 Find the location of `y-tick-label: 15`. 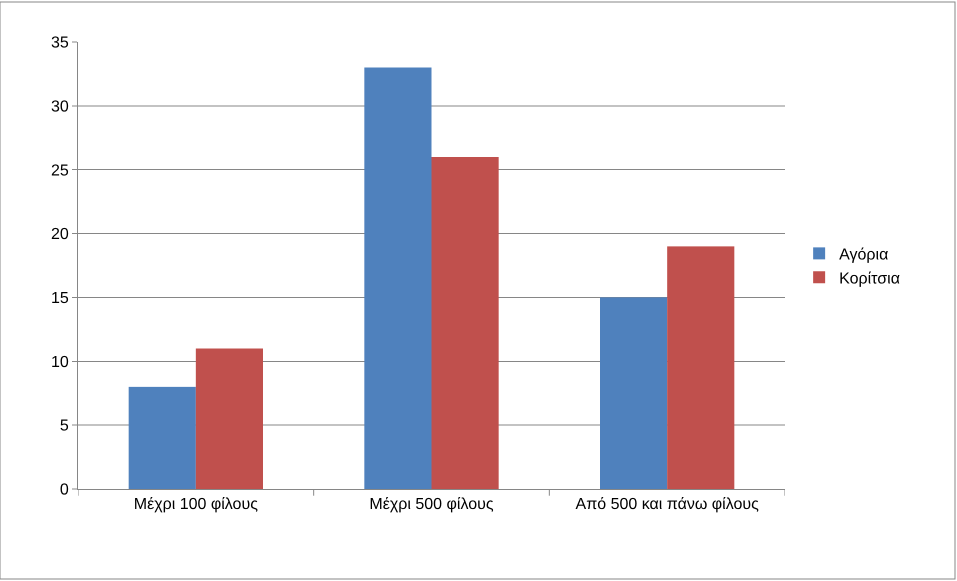

y-tick-label: 15 is located at coordinates (60, 299).